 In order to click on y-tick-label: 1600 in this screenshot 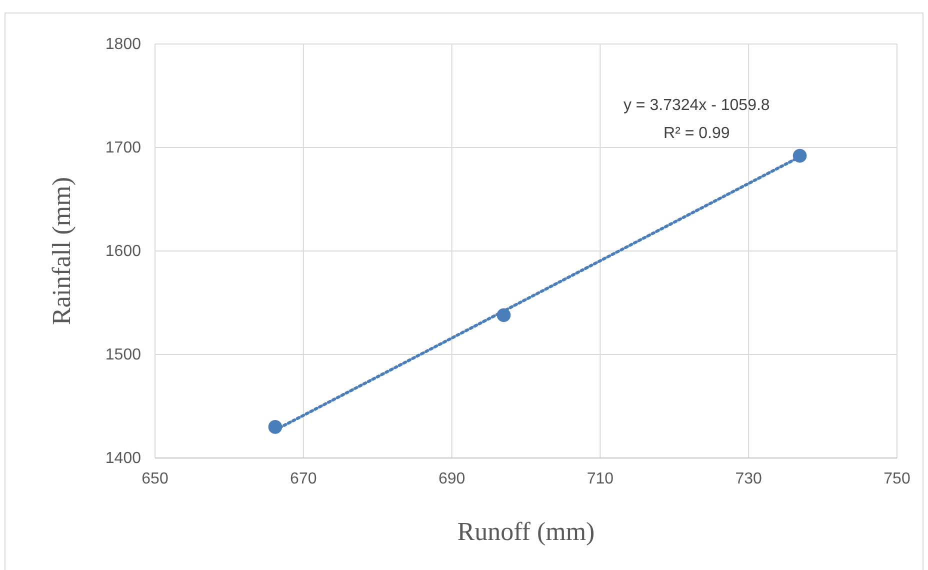, I will do `click(123, 251)`.